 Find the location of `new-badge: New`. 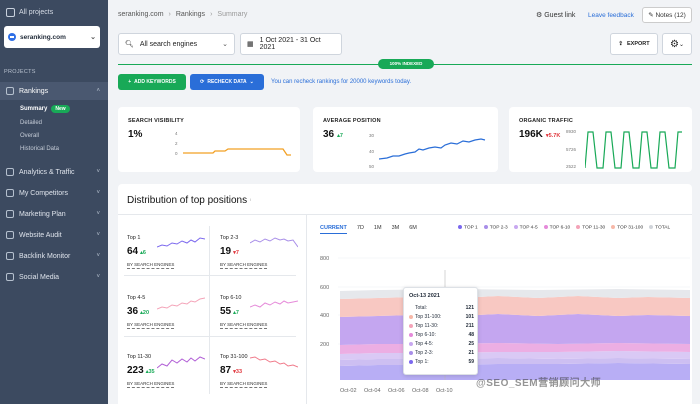

new-badge: New is located at coordinates (60, 109).